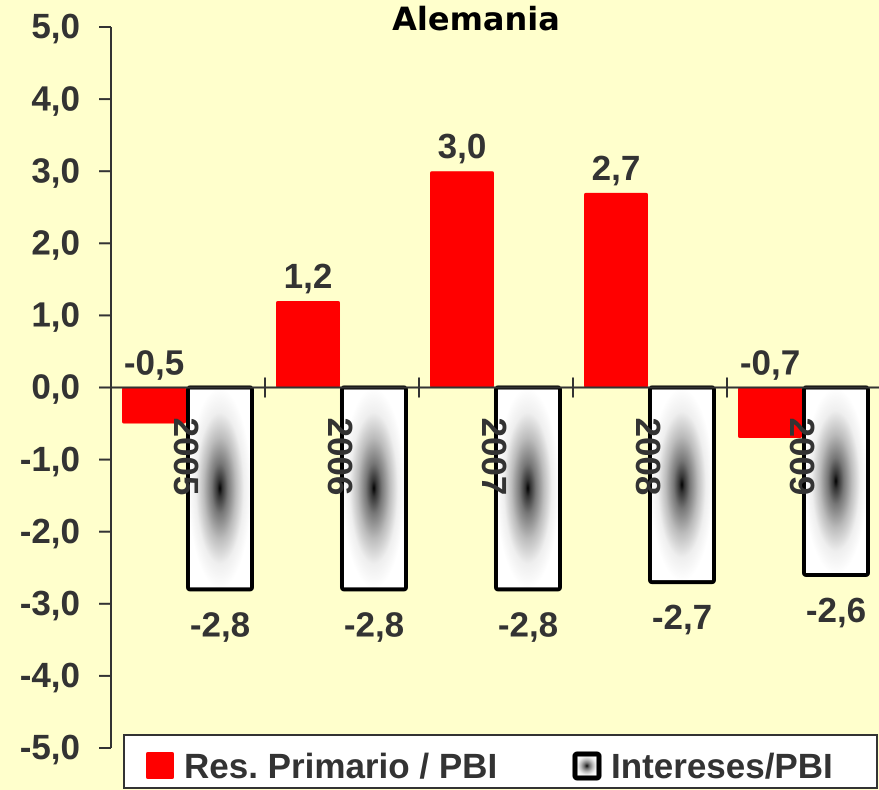  Describe the element at coordinates (802, 457) in the screenshot. I see `x-tick-label: 2009` at that location.